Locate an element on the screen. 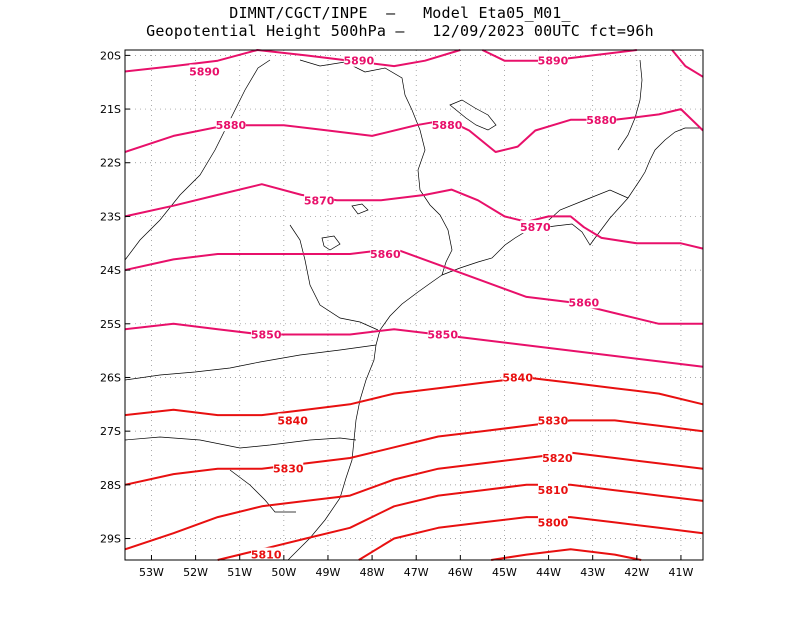 This screenshot has width=800, height=618. x-tick-label: 45W is located at coordinates (504, 572).